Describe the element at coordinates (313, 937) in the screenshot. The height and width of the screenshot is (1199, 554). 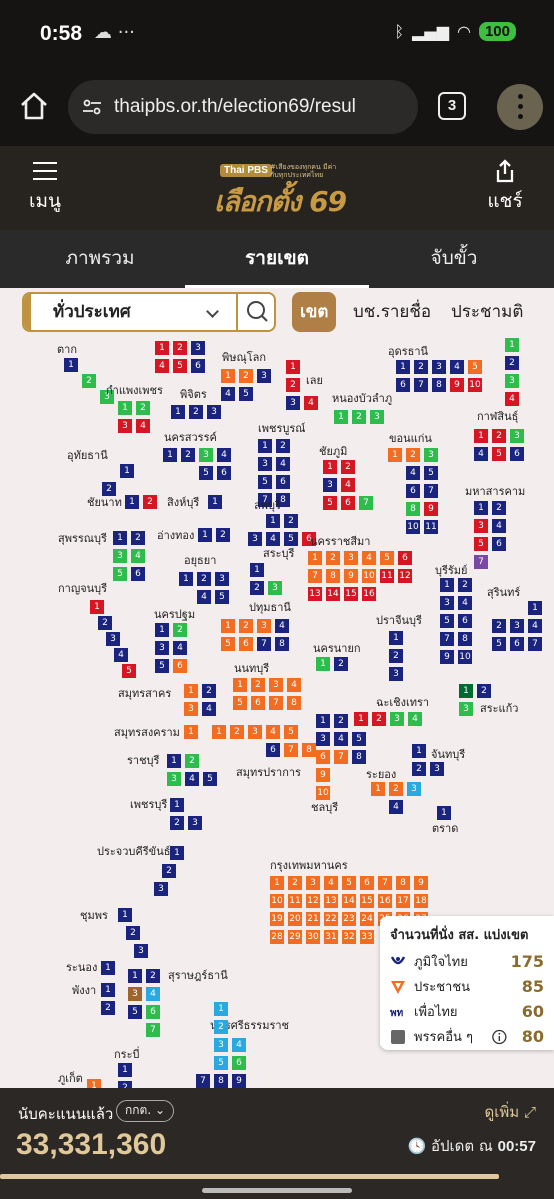
I see `district-seat: 30` at that location.